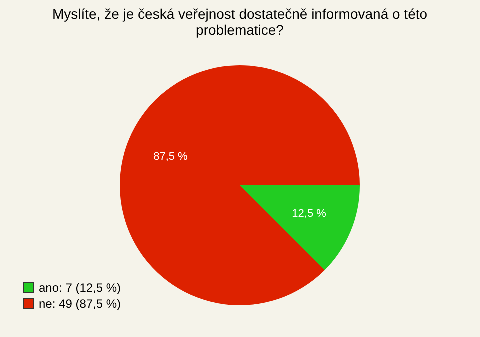 This screenshot has height=337, width=480. Describe the element at coordinates (240, 14) in the screenshot. I see `text: Myslíte, že je česká veřejnost dostatečně informovaná o této` at that location.